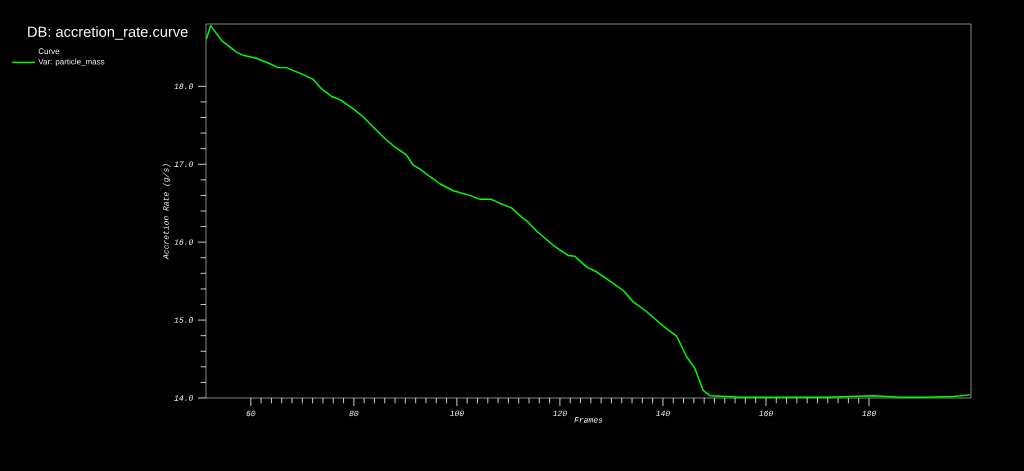 The image size is (1024, 471). What do you see at coordinates (184, 86) in the screenshot?
I see `y-tick-label: 18.0` at bounding box center [184, 86].